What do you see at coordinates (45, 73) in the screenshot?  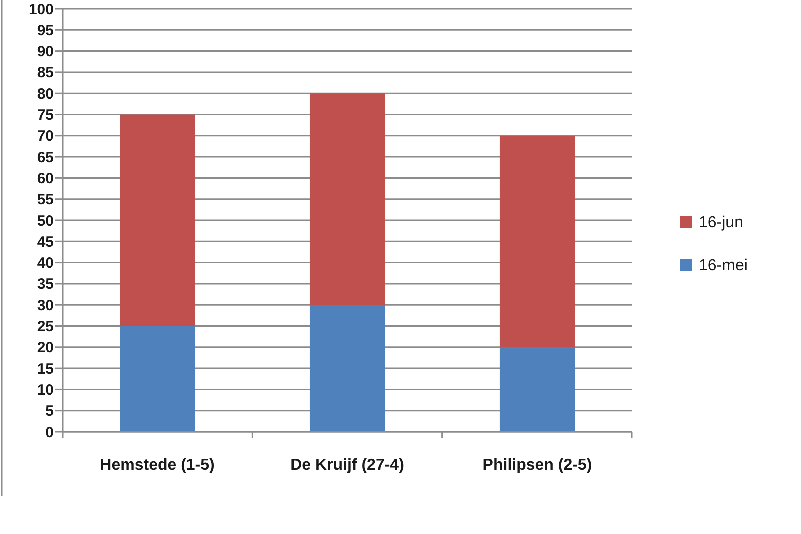 I see `y-tick-label: 85` at bounding box center [45, 73].